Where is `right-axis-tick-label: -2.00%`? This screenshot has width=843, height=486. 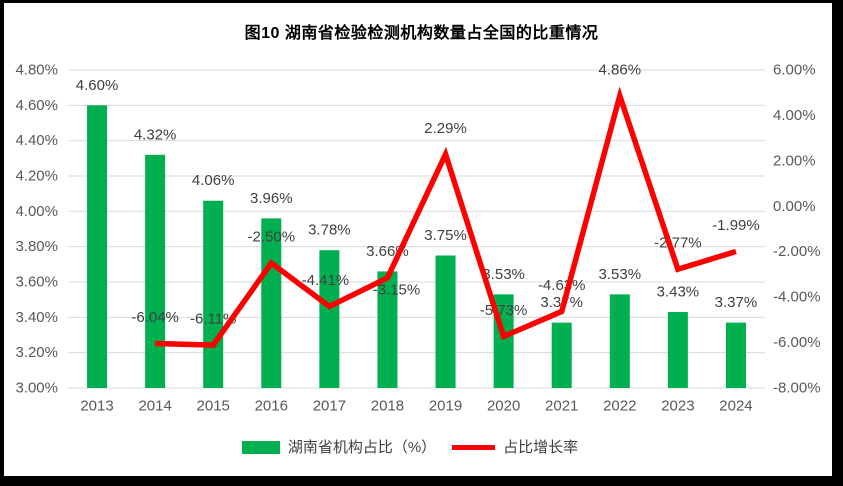
right-axis-tick-label: -2.00% is located at coordinates (797, 251).